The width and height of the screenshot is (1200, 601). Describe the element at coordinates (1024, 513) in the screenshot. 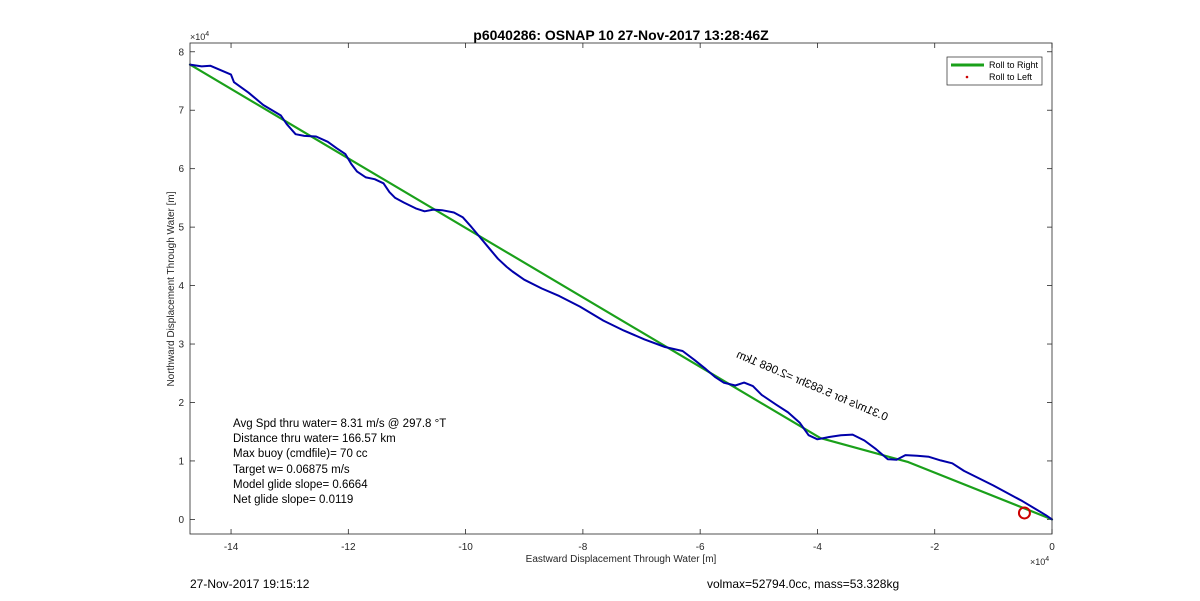

I see `end-position-marker` at that location.